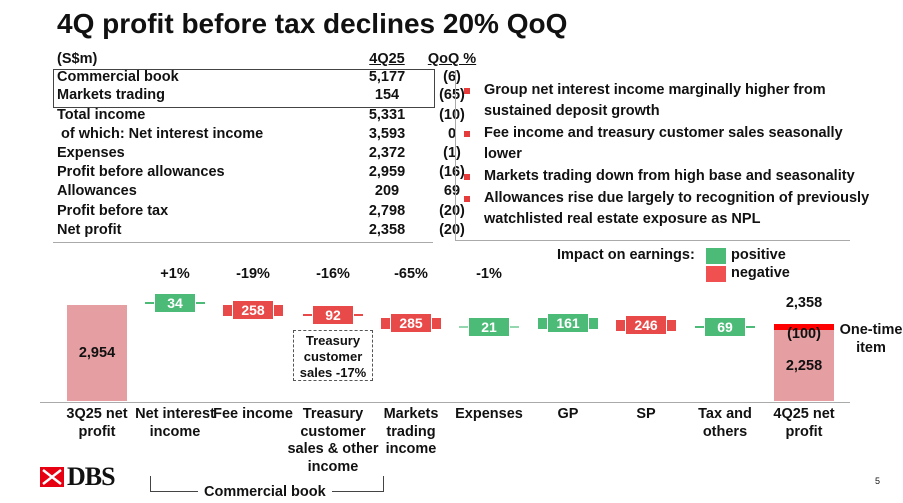 This screenshot has height=503, width=903. What do you see at coordinates (89, 230) in the screenshot?
I see `row-label: Net profit` at bounding box center [89, 230].